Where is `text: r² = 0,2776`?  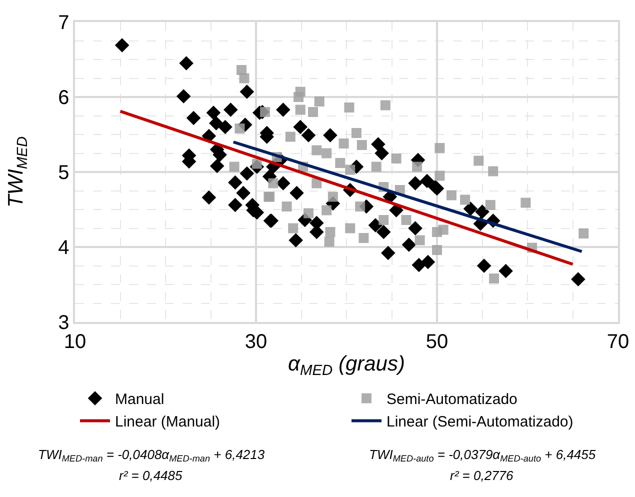
text: r² = 0,2776 is located at coordinates (482, 475).